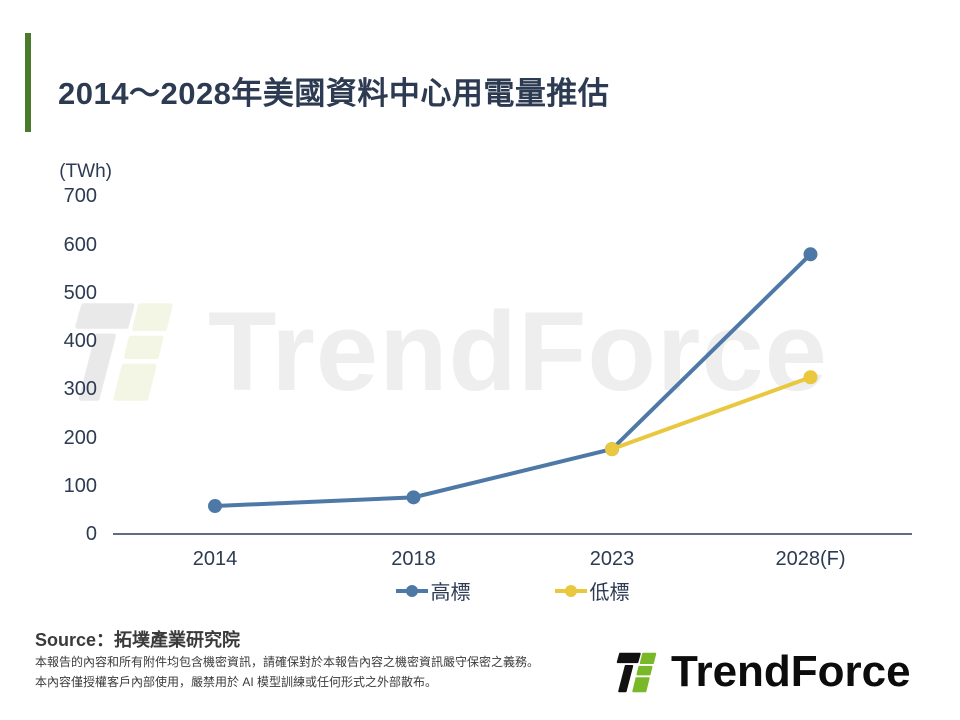 The image size is (960, 720). Describe the element at coordinates (636, 672) in the screenshot. I see `trendforce-logo-icon` at that location.